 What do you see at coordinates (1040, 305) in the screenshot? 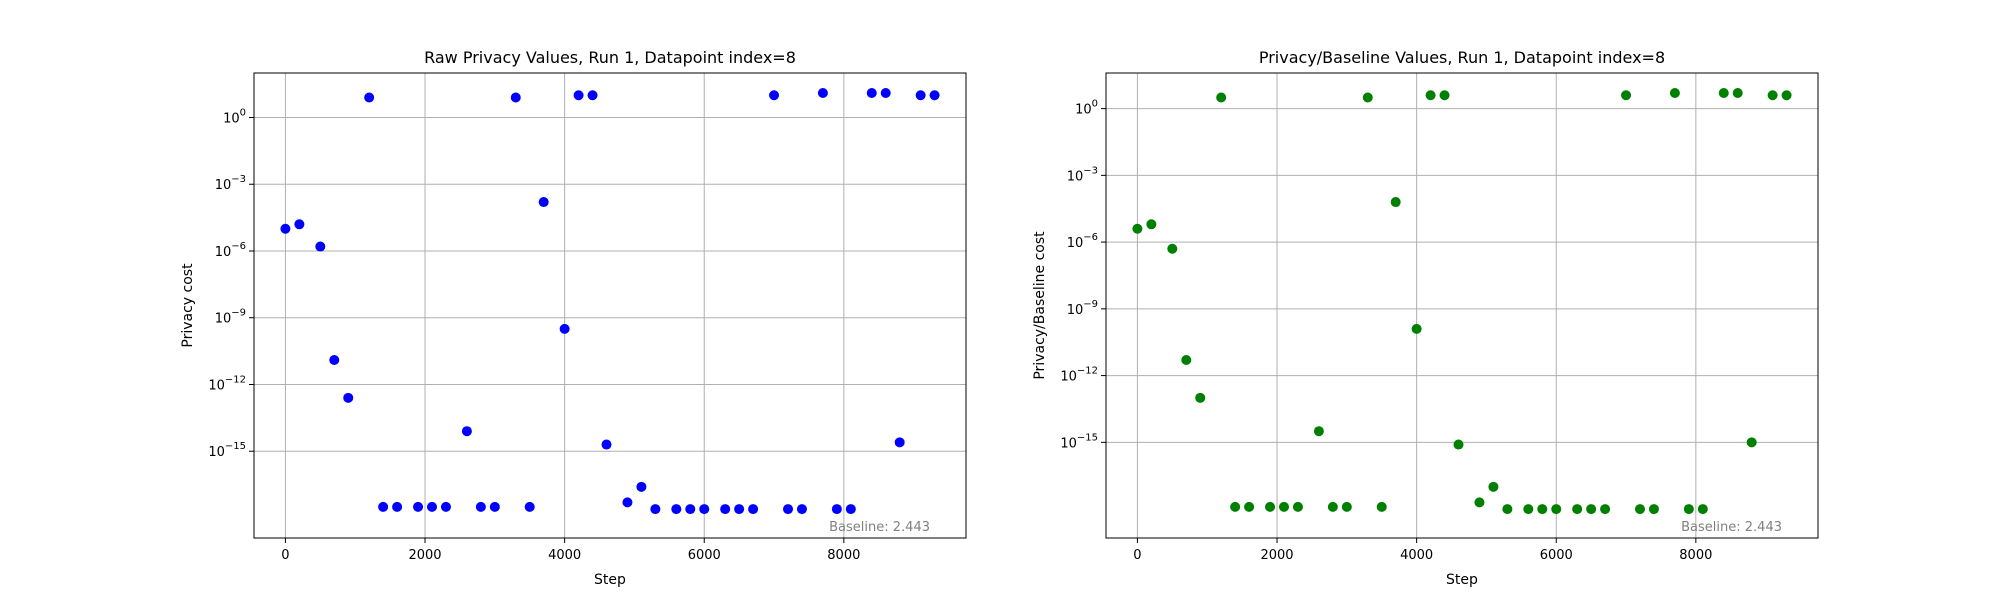
I see `y-axis-label: Privacy/Baseline cost` at bounding box center [1040, 305].